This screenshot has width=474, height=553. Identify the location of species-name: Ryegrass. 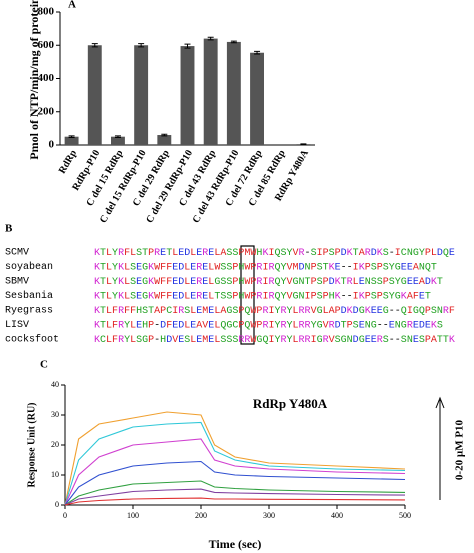
(29, 311).